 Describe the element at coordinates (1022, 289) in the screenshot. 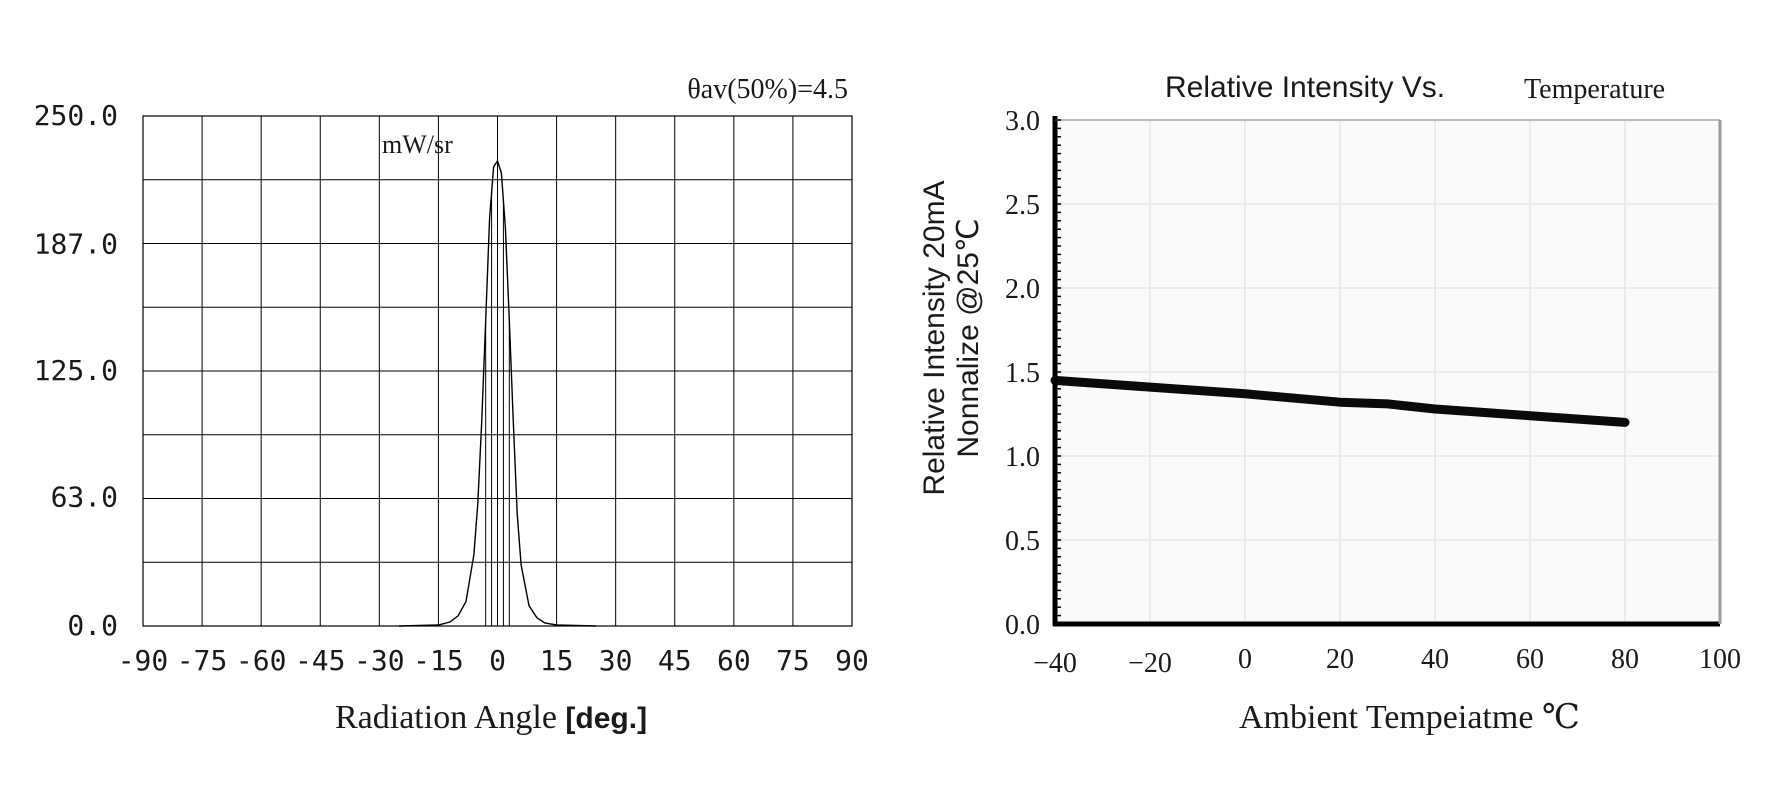

I see `y-tick-label: 2.0` at that location.